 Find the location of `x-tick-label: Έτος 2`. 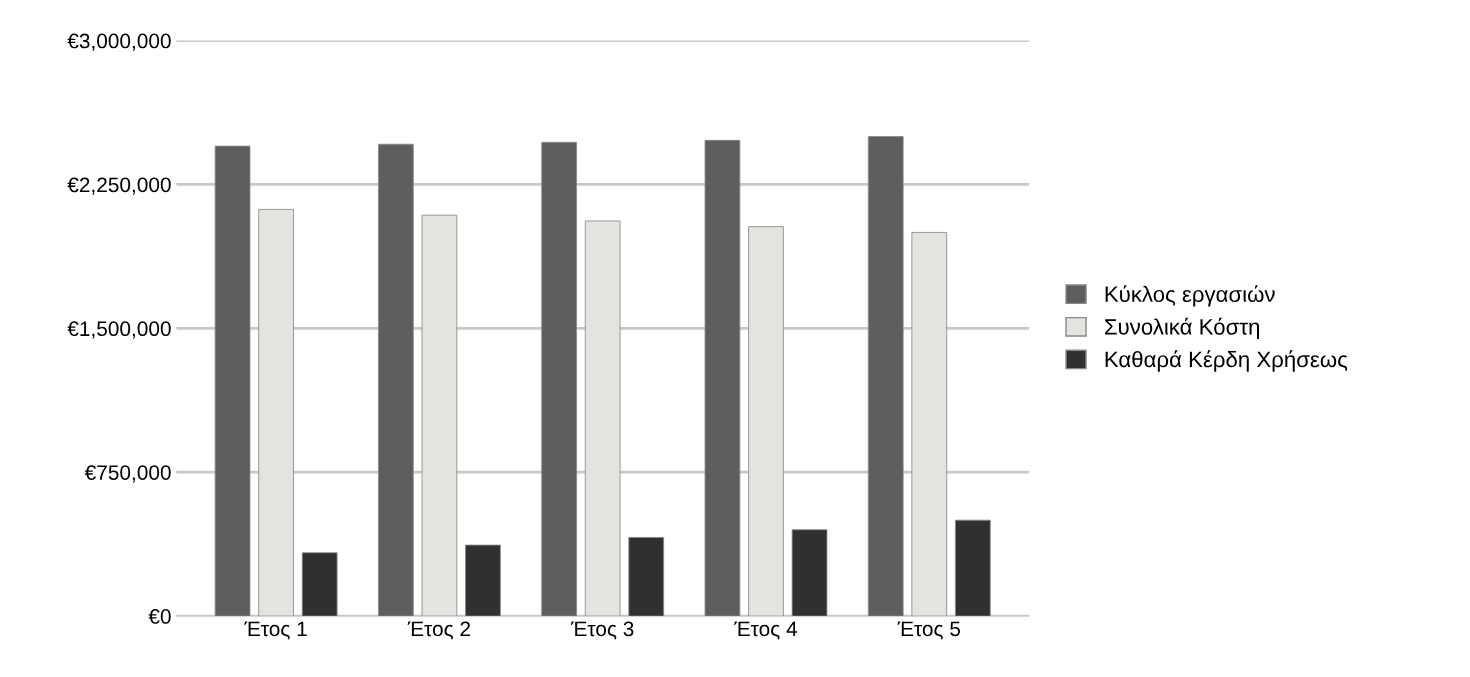

x-tick-label: Έτος 2 is located at coordinates (438, 630).